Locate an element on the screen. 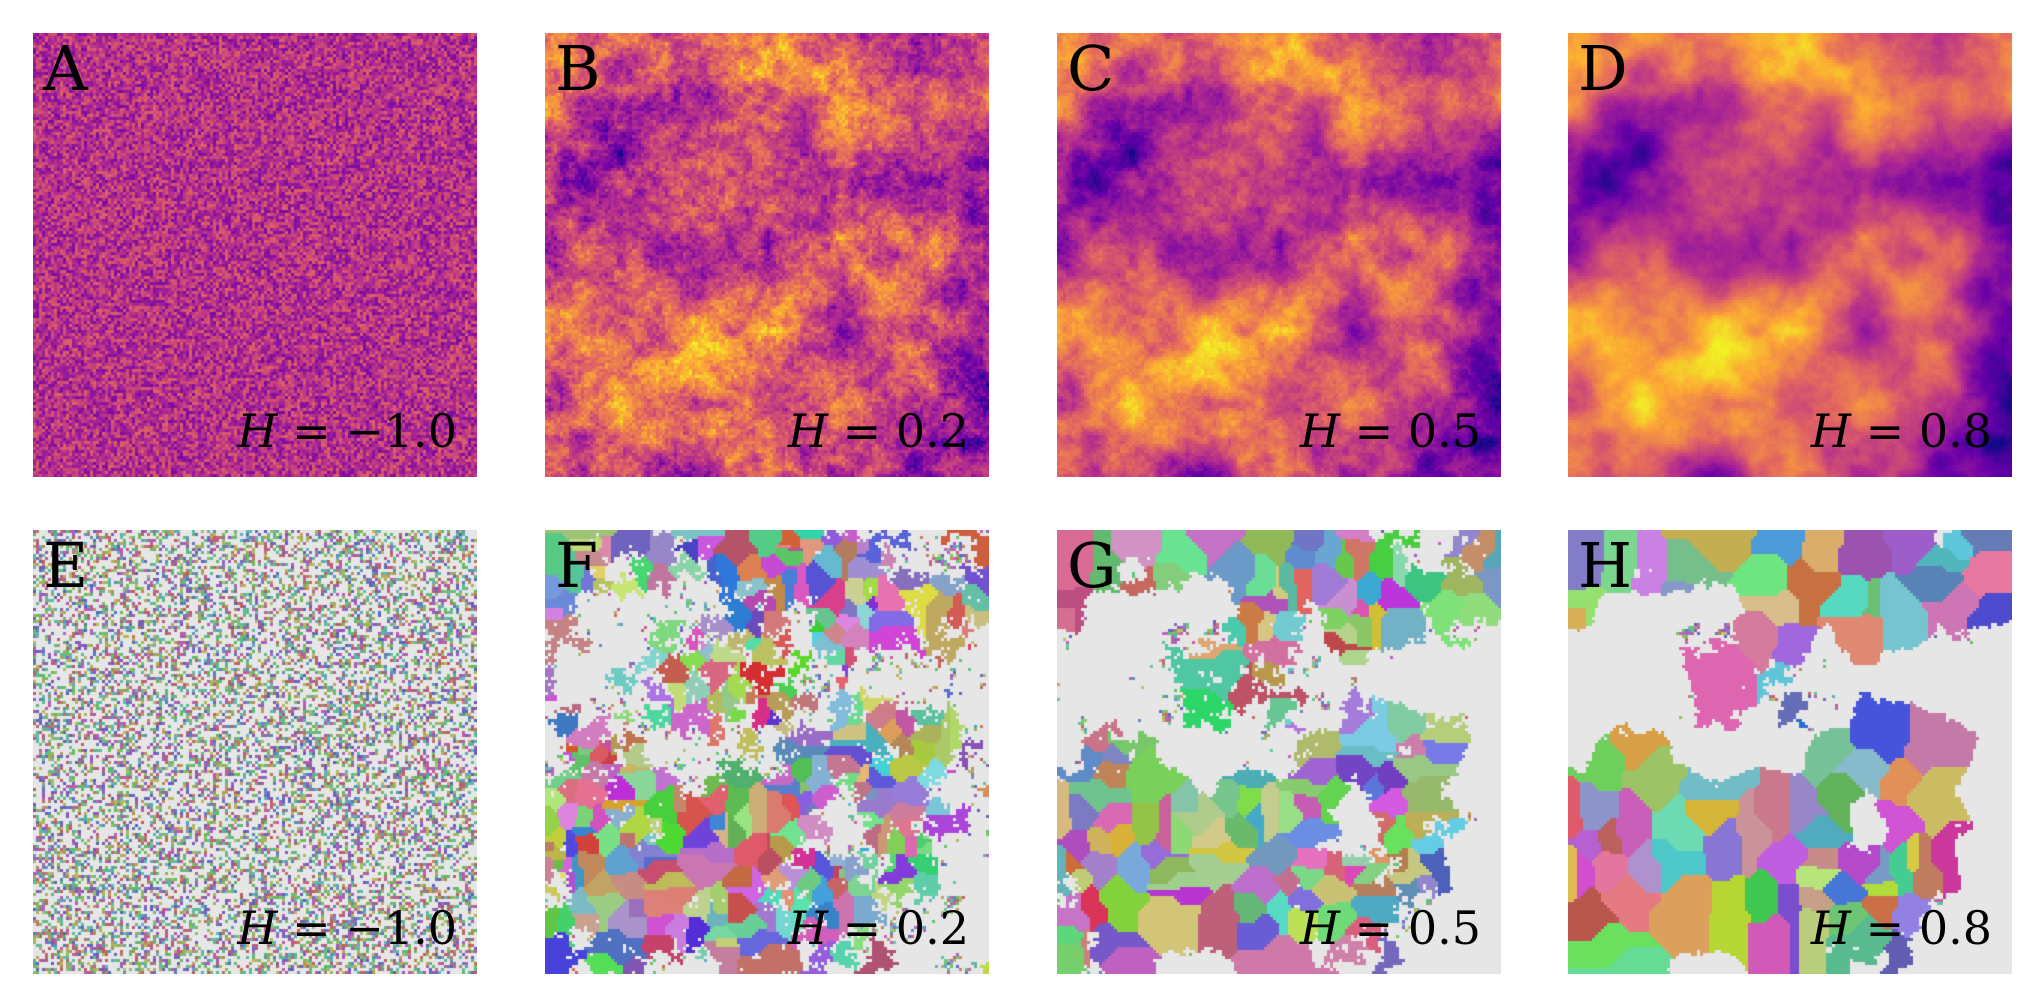 This screenshot has height=1008, width=2044. cluster-panel-g: G H = 0.5 is located at coordinates (1279, 752).